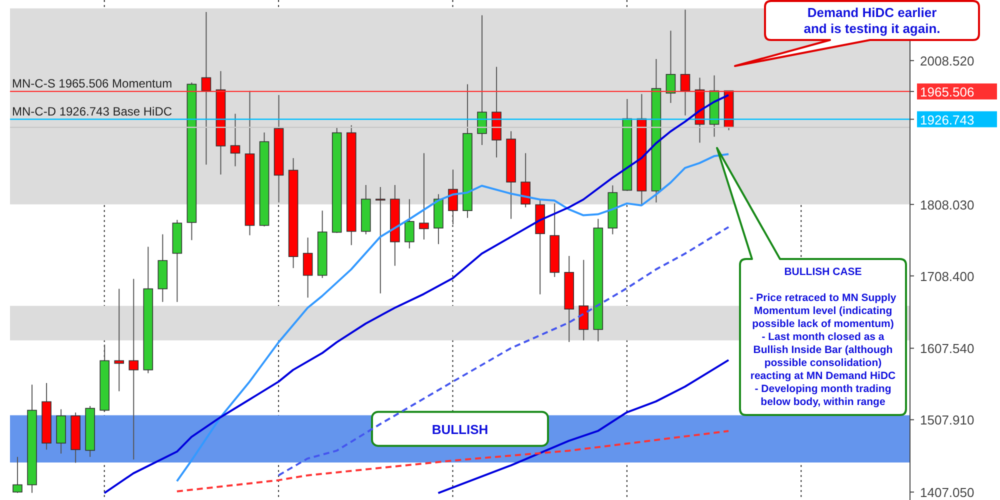 The image size is (1000, 500). Describe the element at coordinates (947, 120) in the screenshot. I see `y-tick-label: 1926.743` at that location.